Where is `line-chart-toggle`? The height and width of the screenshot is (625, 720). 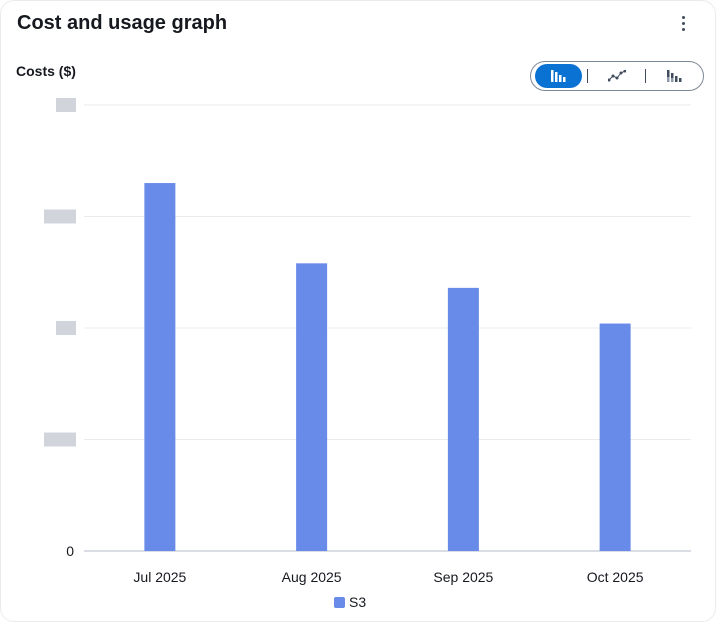
line-chart-toggle is located at coordinates (616, 76).